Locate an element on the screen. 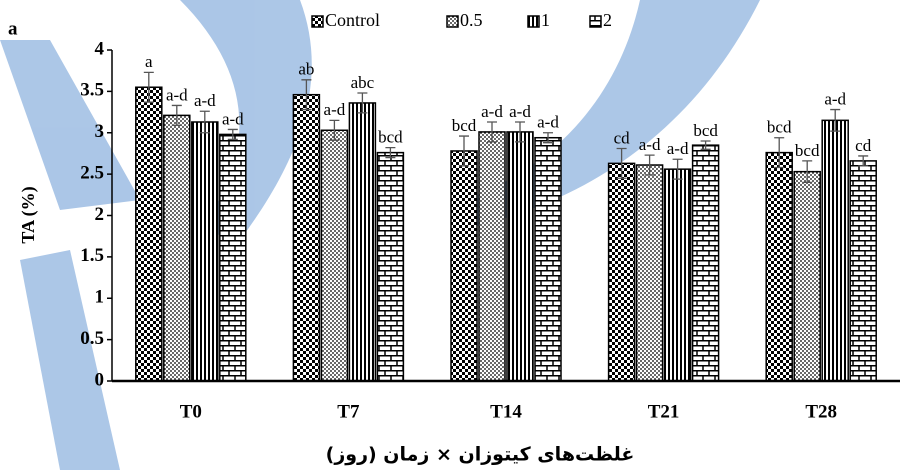 The width and height of the screenshot is (904, 470). significance-letter: abc is located at coordinates (363, 82).